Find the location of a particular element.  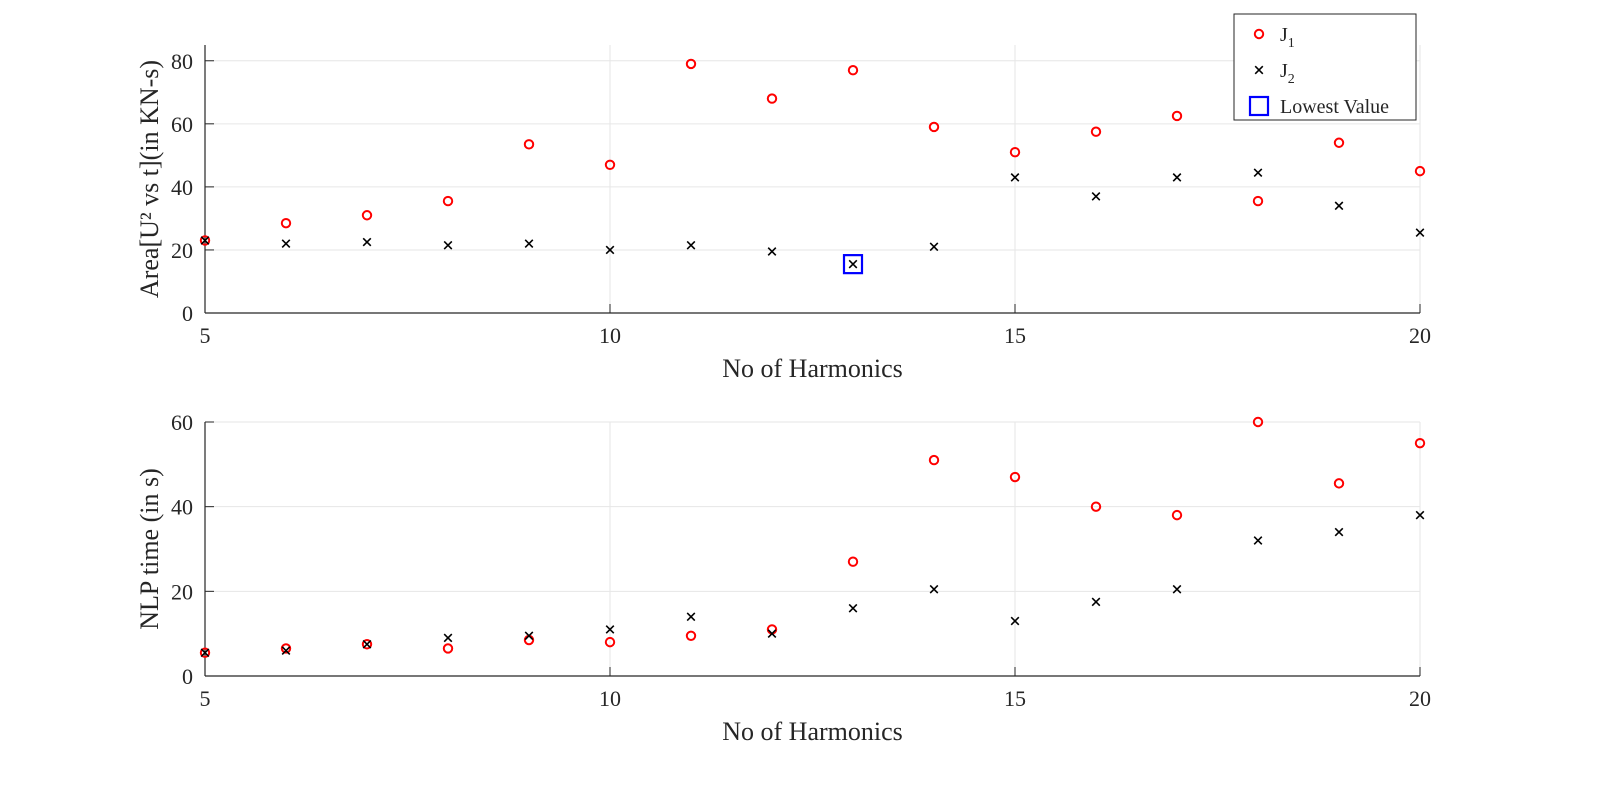

data-point-J2-x5 is located at coordinates (205, 240).